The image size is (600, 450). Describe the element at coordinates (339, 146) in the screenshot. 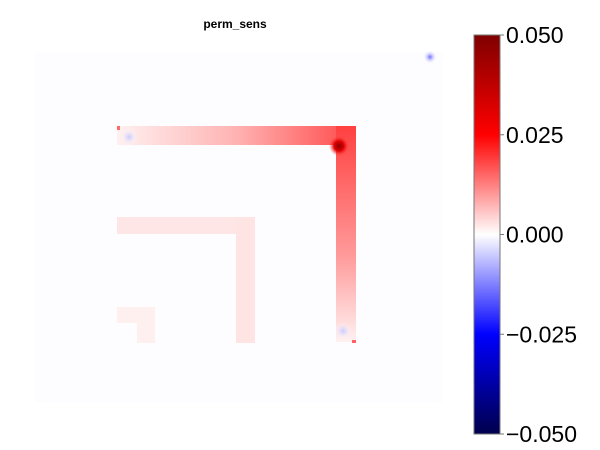

I see `peak-spot` at that location.